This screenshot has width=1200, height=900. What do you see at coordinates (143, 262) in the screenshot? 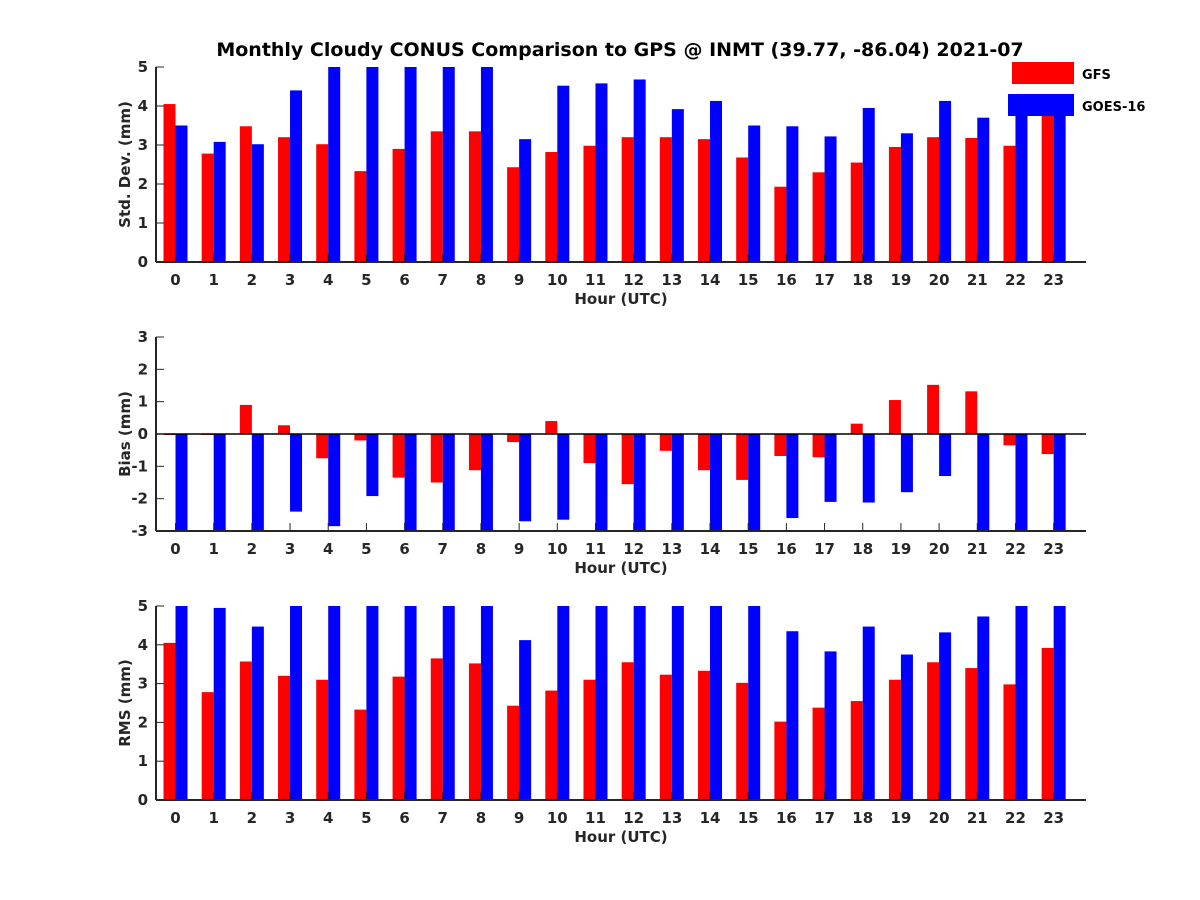
I see `std-ytick-label: 0` at bounding box center [143, 262].